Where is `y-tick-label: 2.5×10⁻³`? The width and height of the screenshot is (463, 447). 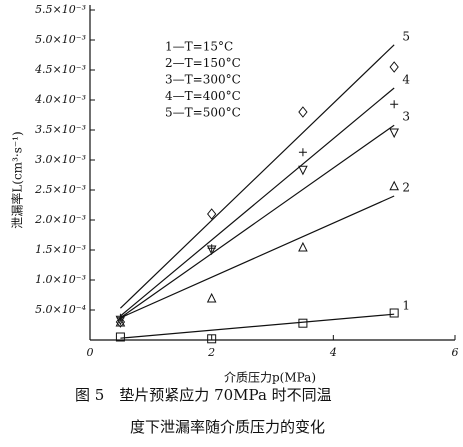 y-tick-label: 2.5×10⁻³ is located at coordinates (60, 189).